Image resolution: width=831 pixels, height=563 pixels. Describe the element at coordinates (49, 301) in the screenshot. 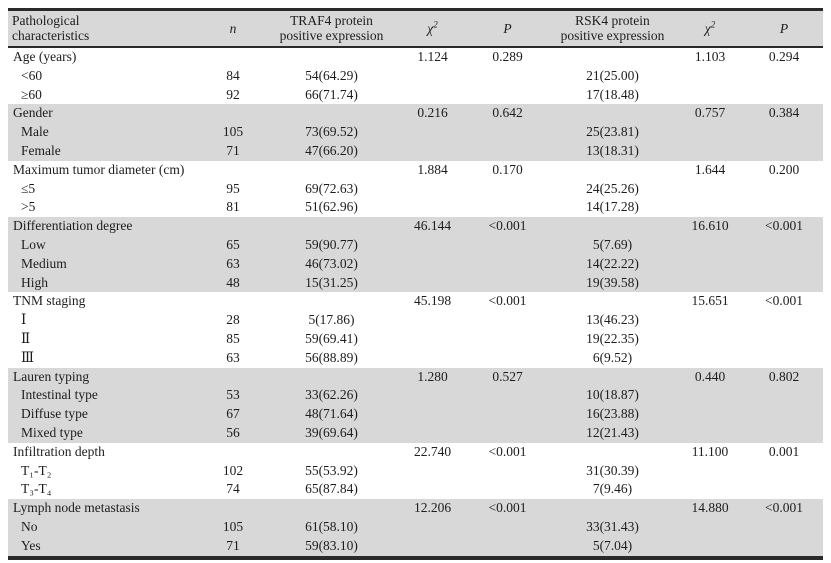

I see `cell-characteristic: TNM staging` at that location.